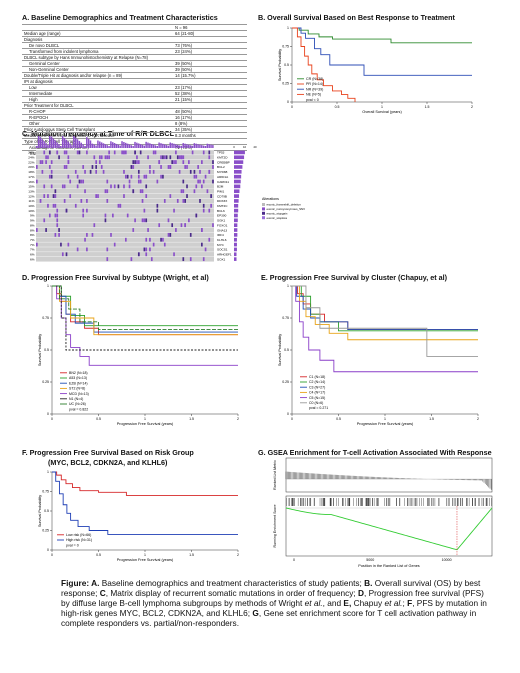 The width and height of the screenshot is (520, 673). Describe the element at coordinates (389, 566) in the screenshot. I see `x-axis-label: Position in the Ranked List of Genes` at that location.